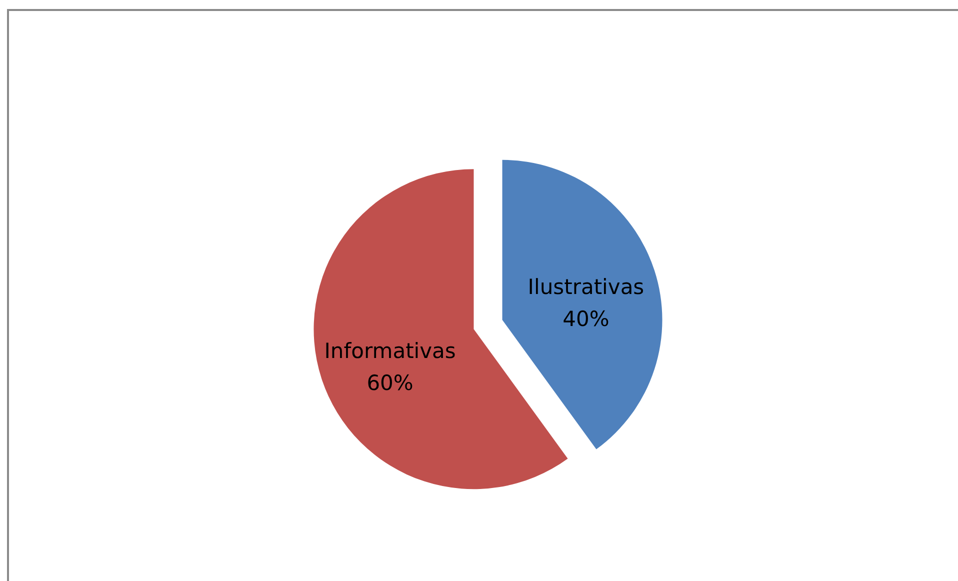 This screenshot has height=581, width=958. What do you see at coordinates (390, 382) in the screenshot?
I see `data-label: 60%` at bounding box center [390, 382].